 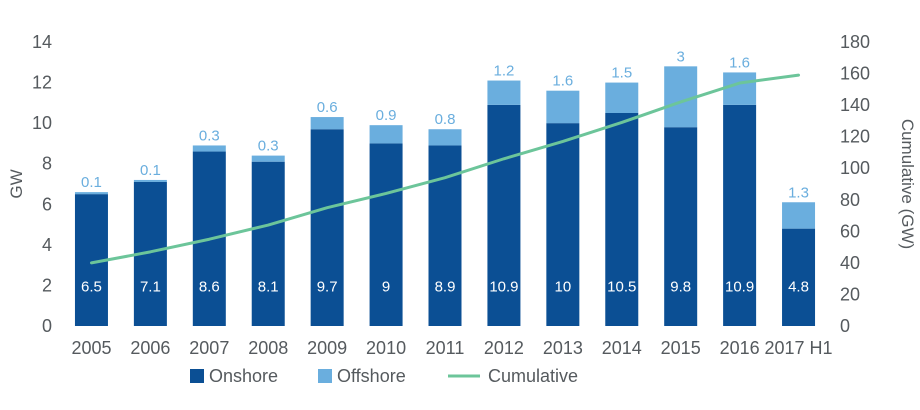 I want to click on onshore-value-label: 10, so click(x=563, y=286).